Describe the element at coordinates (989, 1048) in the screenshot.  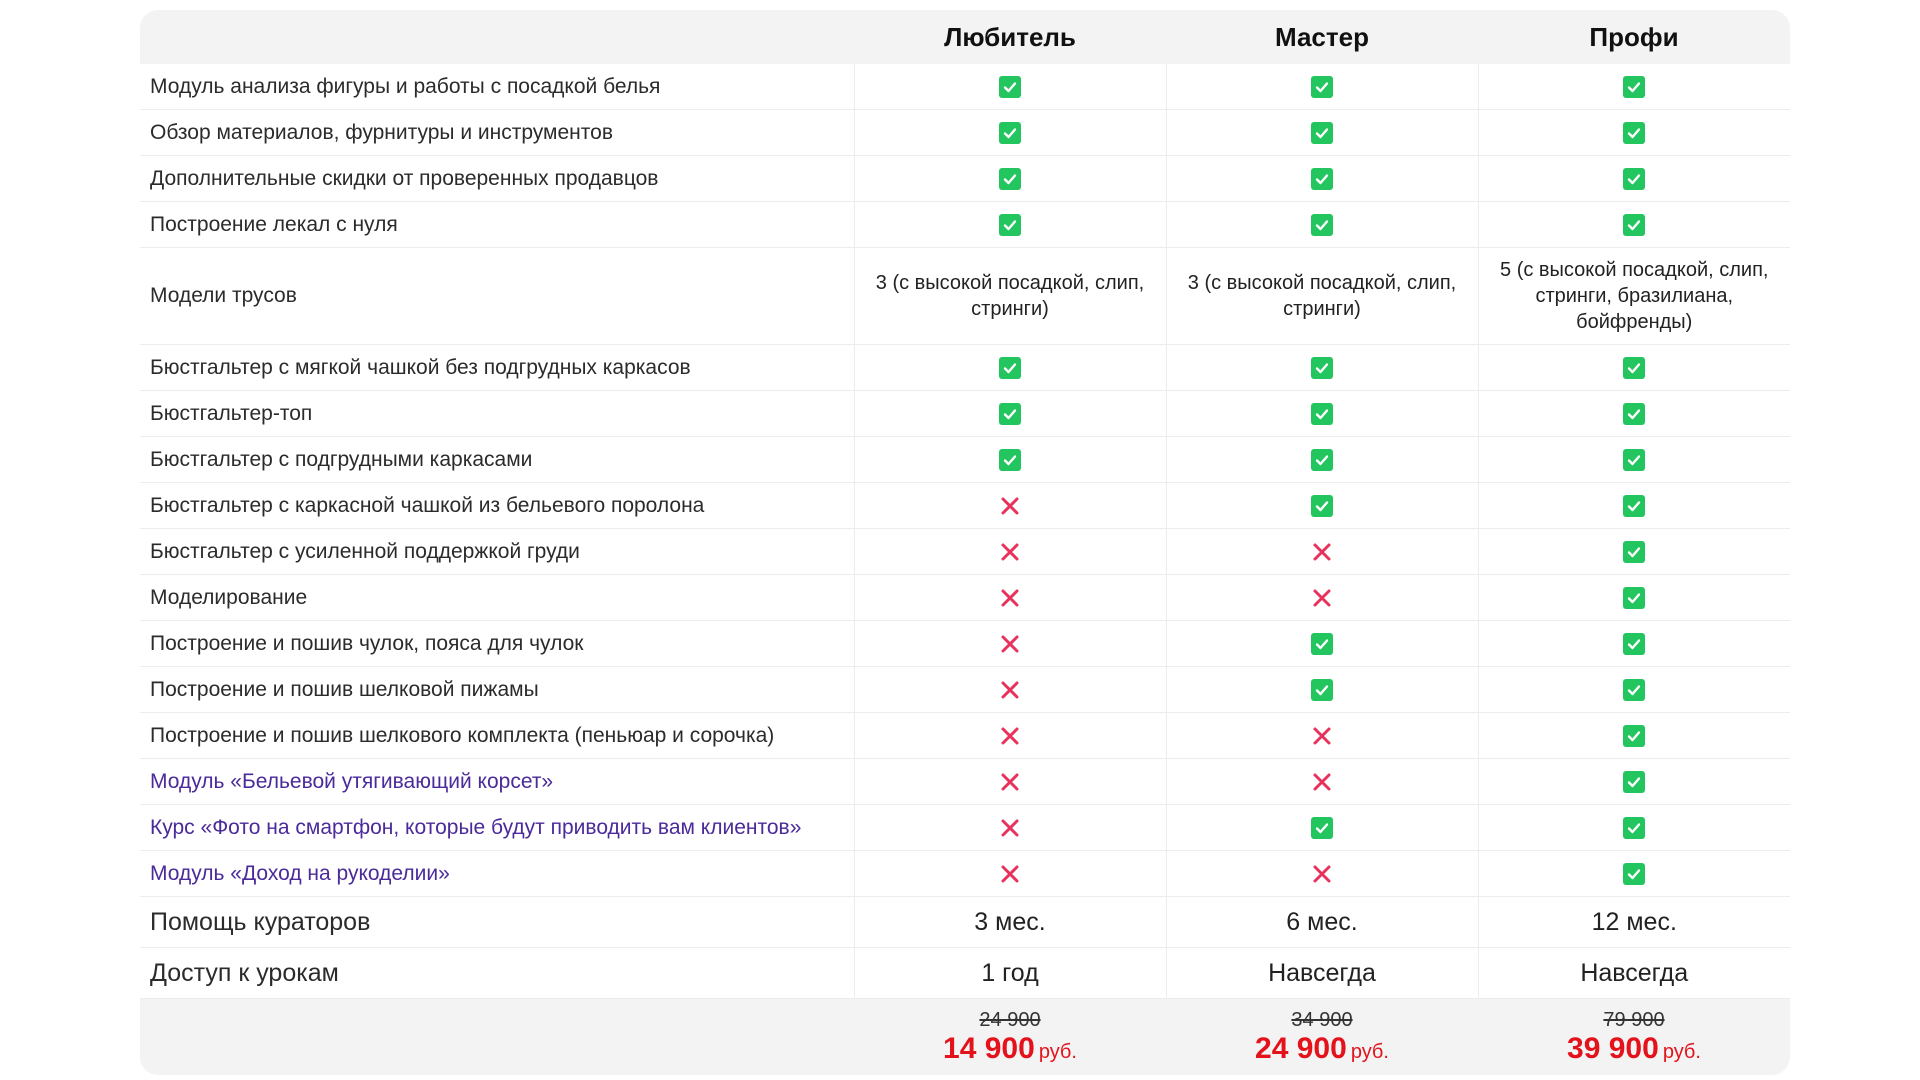
I see `current-price: 14 900` at that location.